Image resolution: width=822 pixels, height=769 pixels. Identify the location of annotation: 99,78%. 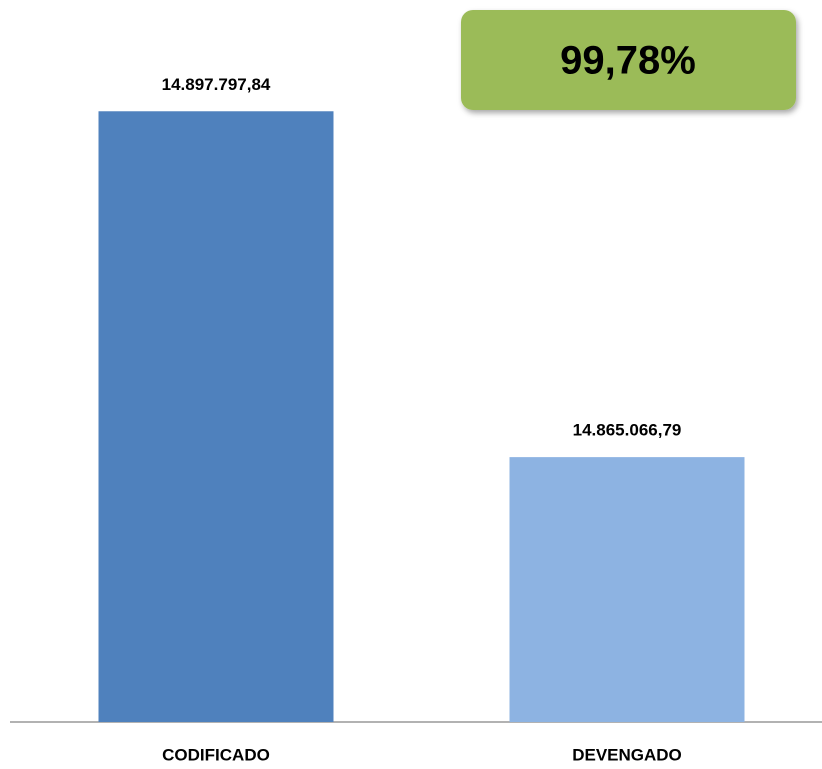
(628, 61).